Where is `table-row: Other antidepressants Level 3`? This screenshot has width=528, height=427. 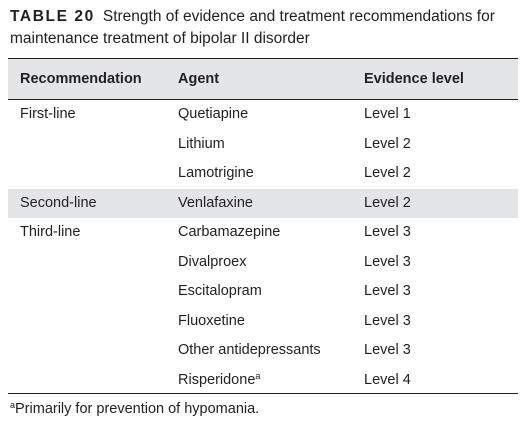
table-row: Other antidepressants Level 3 is located at coordinates (263, 351).